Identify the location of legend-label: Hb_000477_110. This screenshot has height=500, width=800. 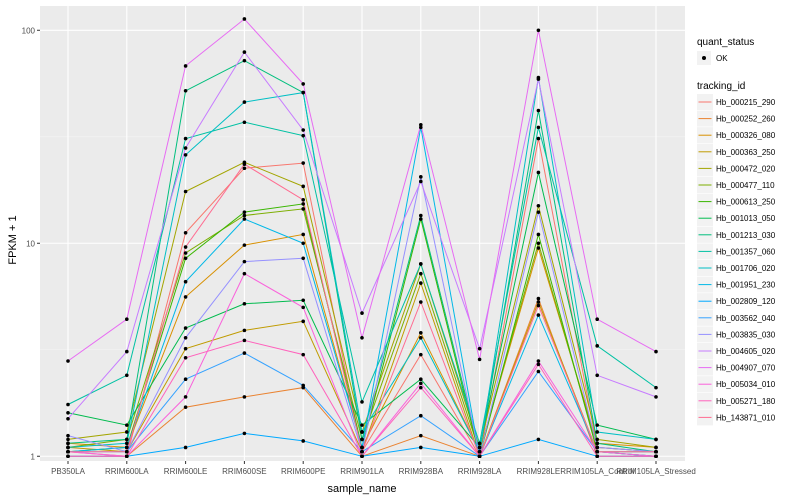
(745, 185).